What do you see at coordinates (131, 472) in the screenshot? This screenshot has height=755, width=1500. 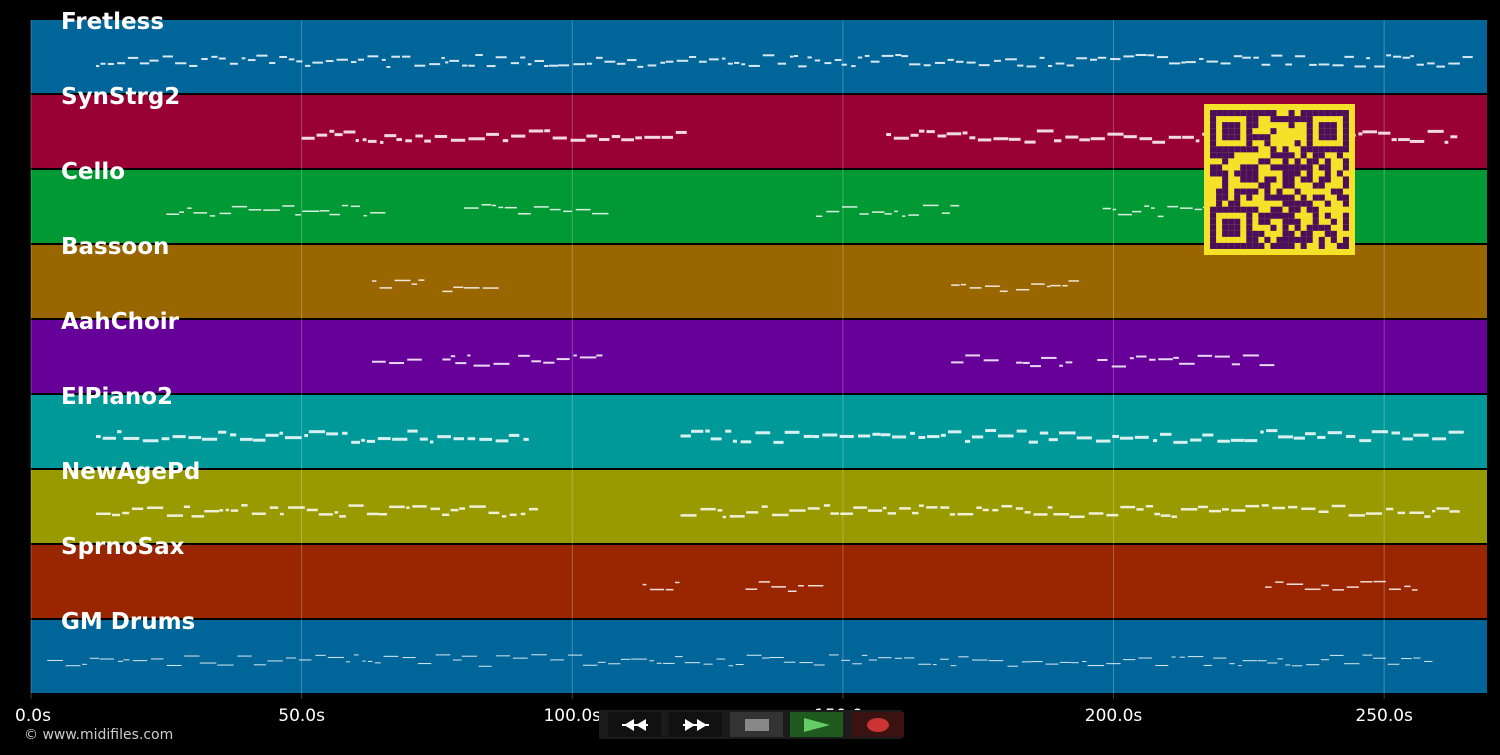 I see `track-label: NewAgePd` at bounding box center [131, 472].